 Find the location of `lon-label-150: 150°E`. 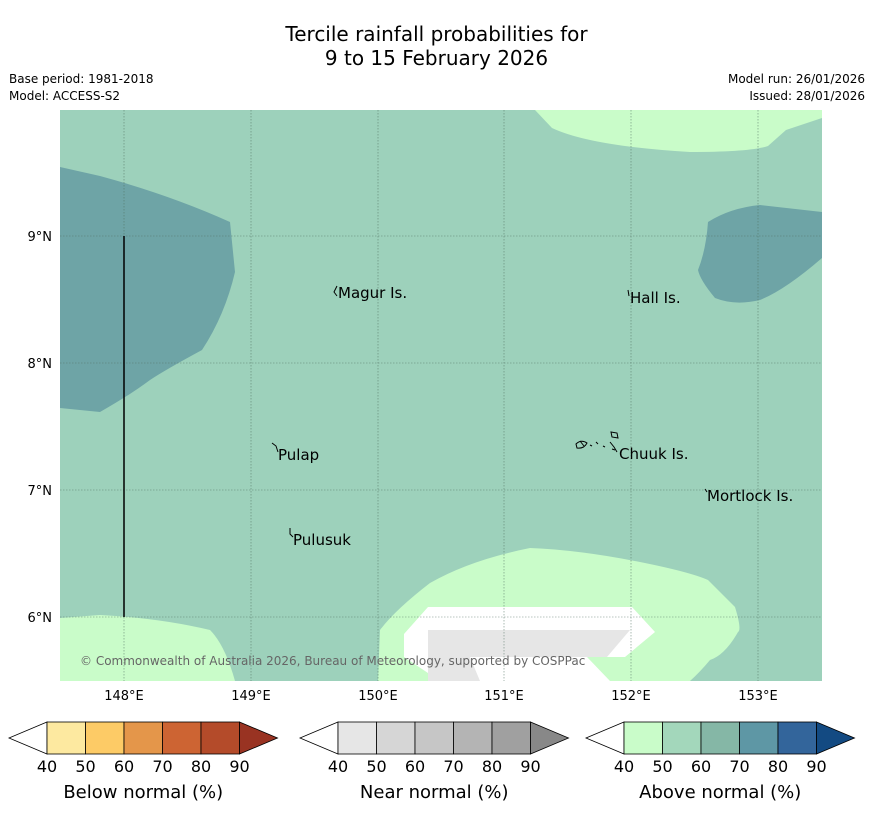

lon-label-150: 150°E is located at coordinates (378, 696).